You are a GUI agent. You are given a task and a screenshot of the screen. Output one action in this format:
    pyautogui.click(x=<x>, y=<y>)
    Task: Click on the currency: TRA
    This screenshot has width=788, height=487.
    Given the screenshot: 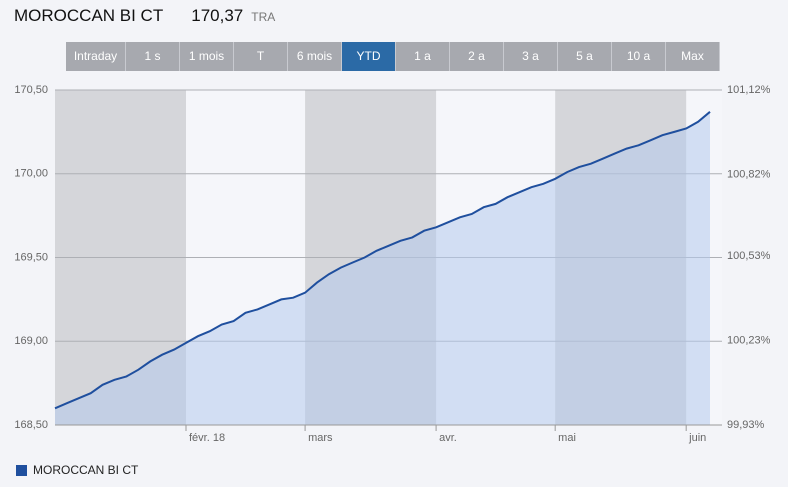 What is the action you would take?
    pyautogui.click(x=263, y=17)
    